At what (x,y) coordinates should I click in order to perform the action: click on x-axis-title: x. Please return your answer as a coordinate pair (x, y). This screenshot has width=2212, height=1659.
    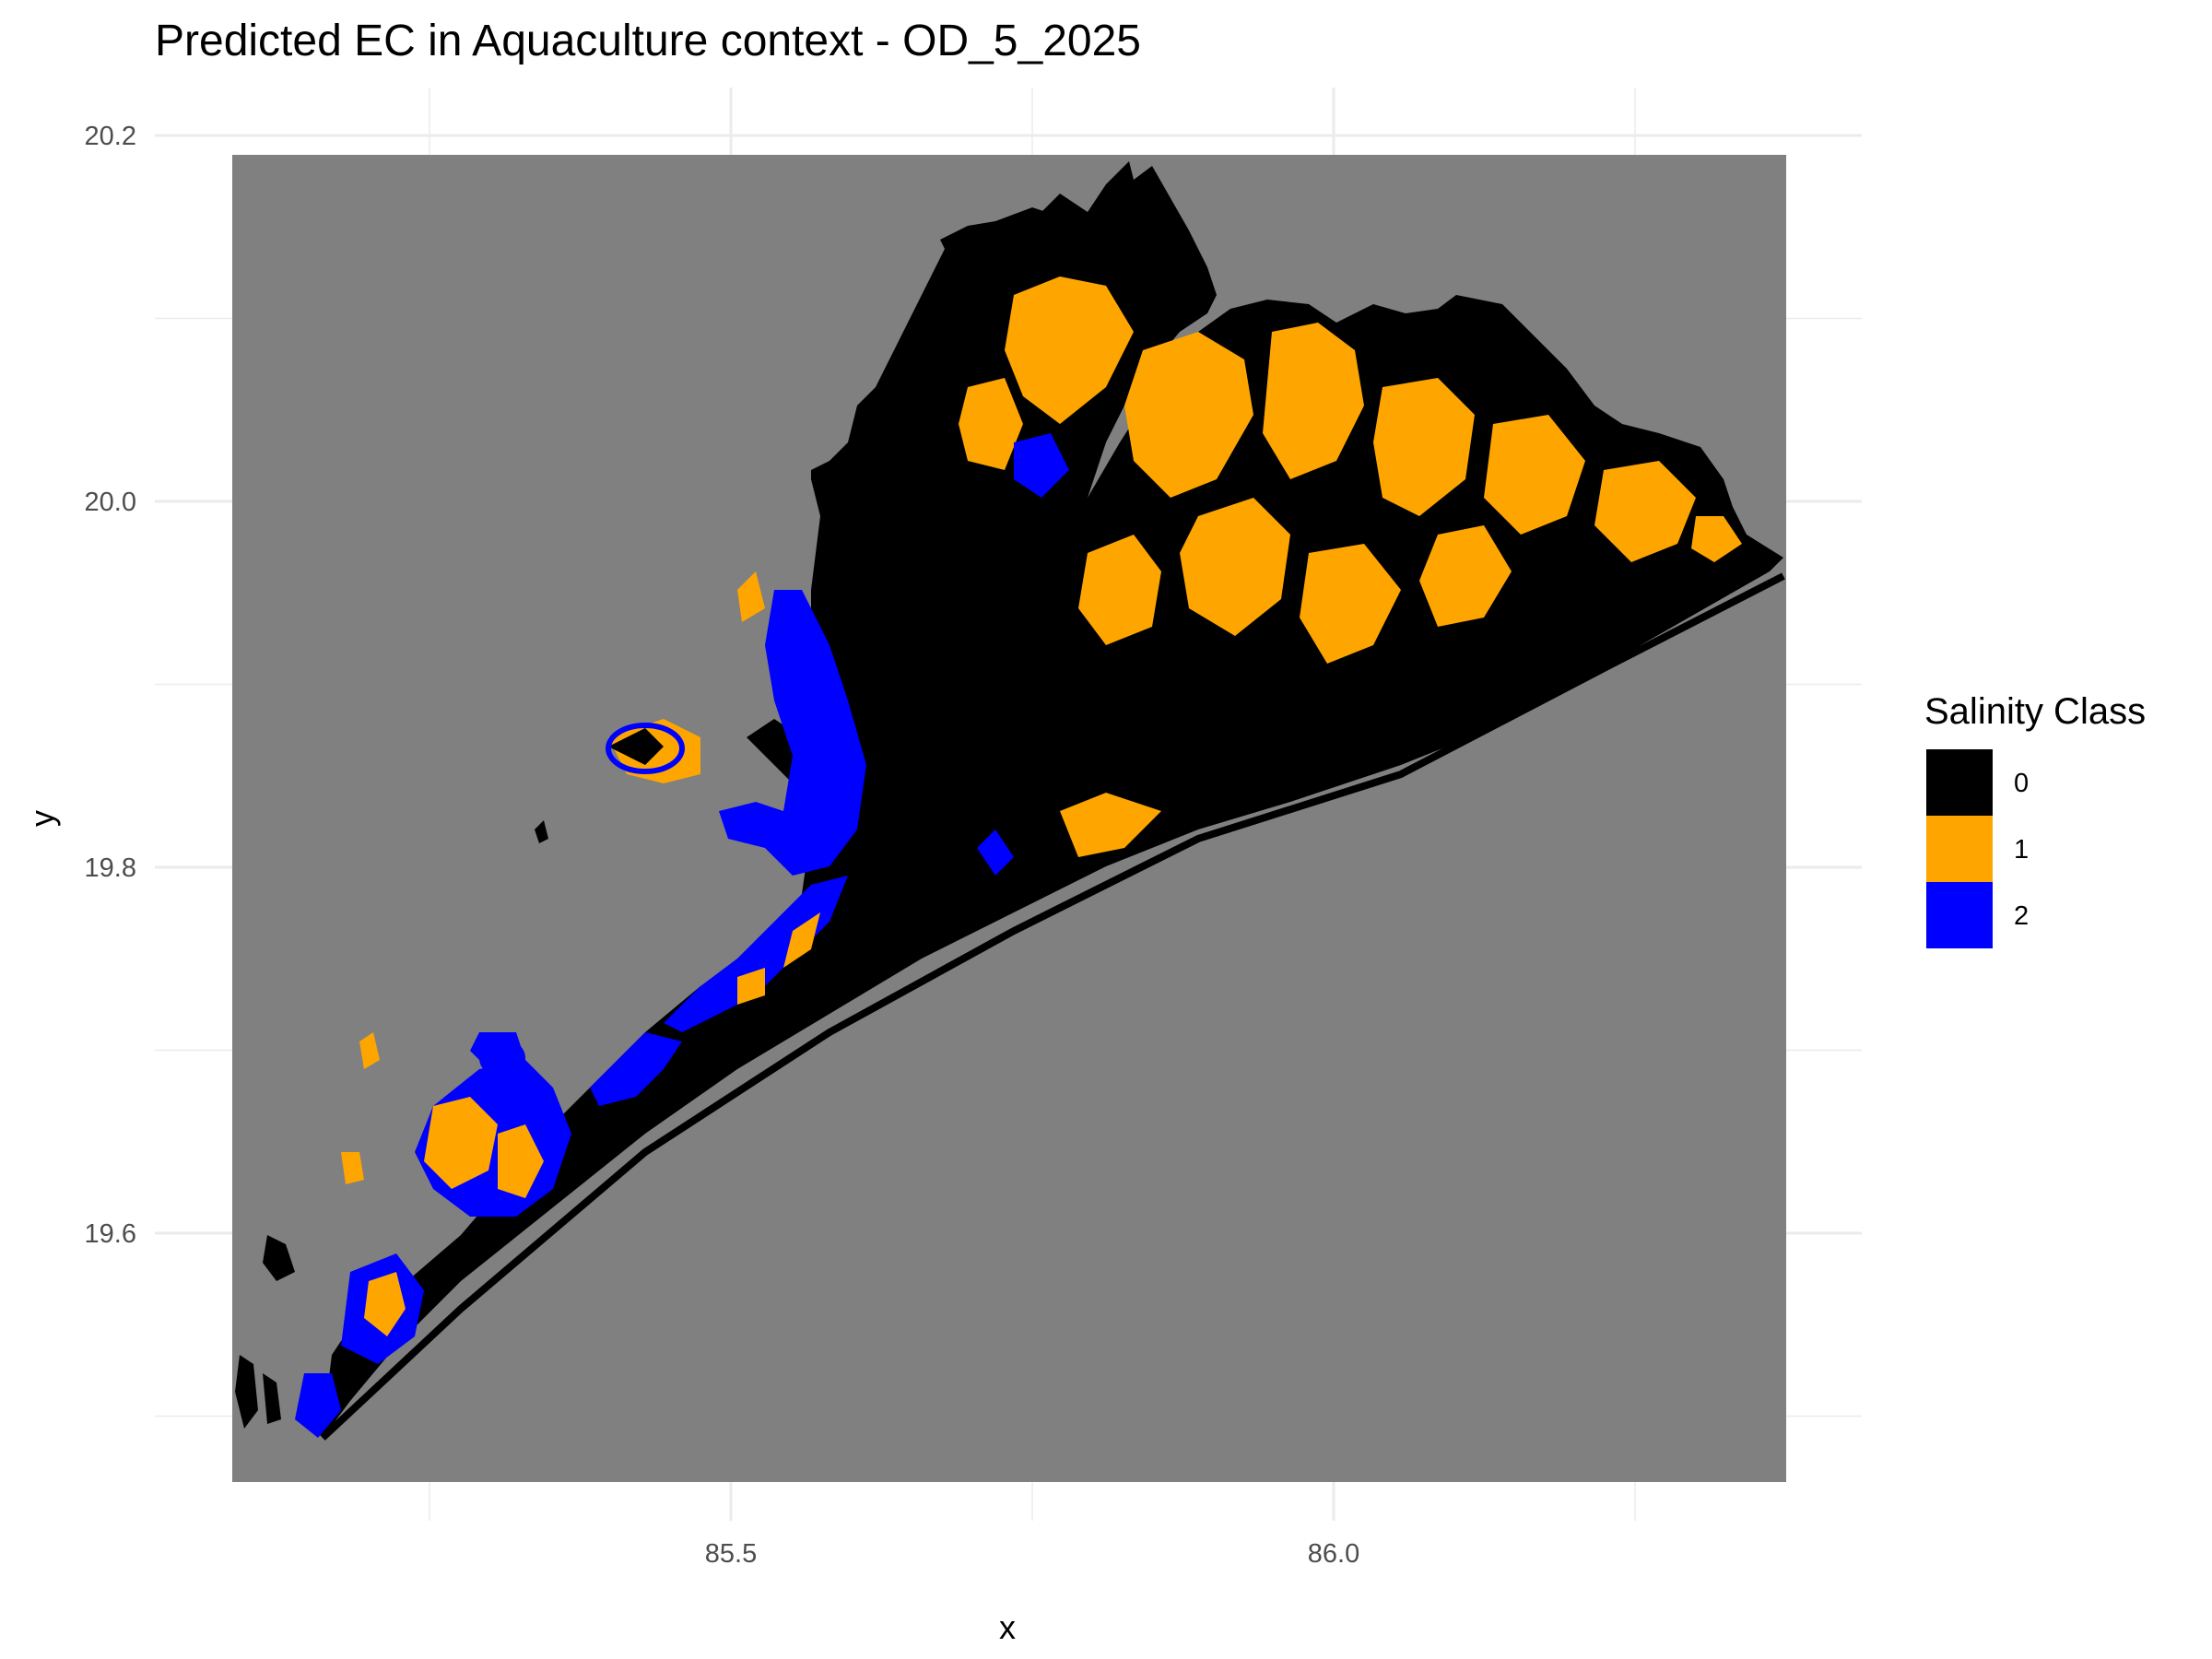
    Looking at the image, I should click on (1007, 1627).